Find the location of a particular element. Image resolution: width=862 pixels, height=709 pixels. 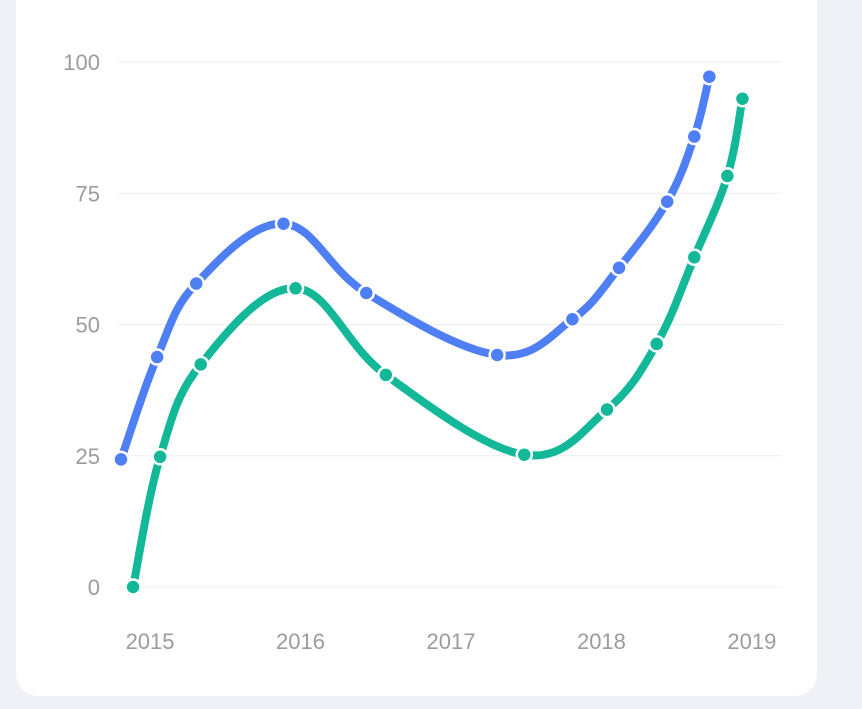

y-axis-tick-labels: 0 25 50 75 100 is located at coordinates (81, 325).